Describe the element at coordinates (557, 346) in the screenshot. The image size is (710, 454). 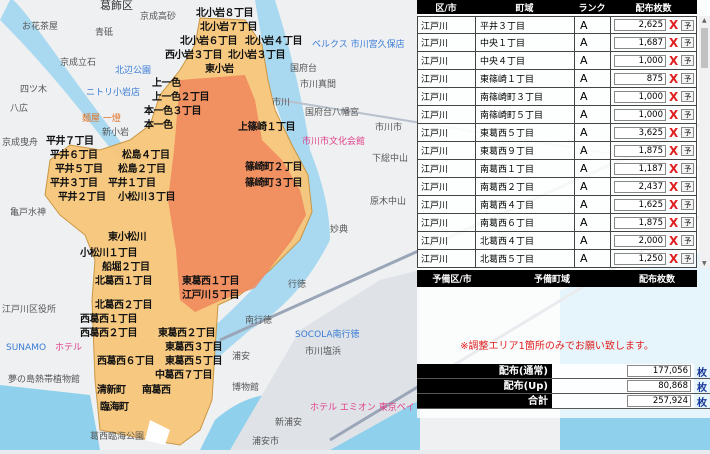
I see `adjustment-note: ※調整エリア1箇所のみでお願い致します。` at that location.